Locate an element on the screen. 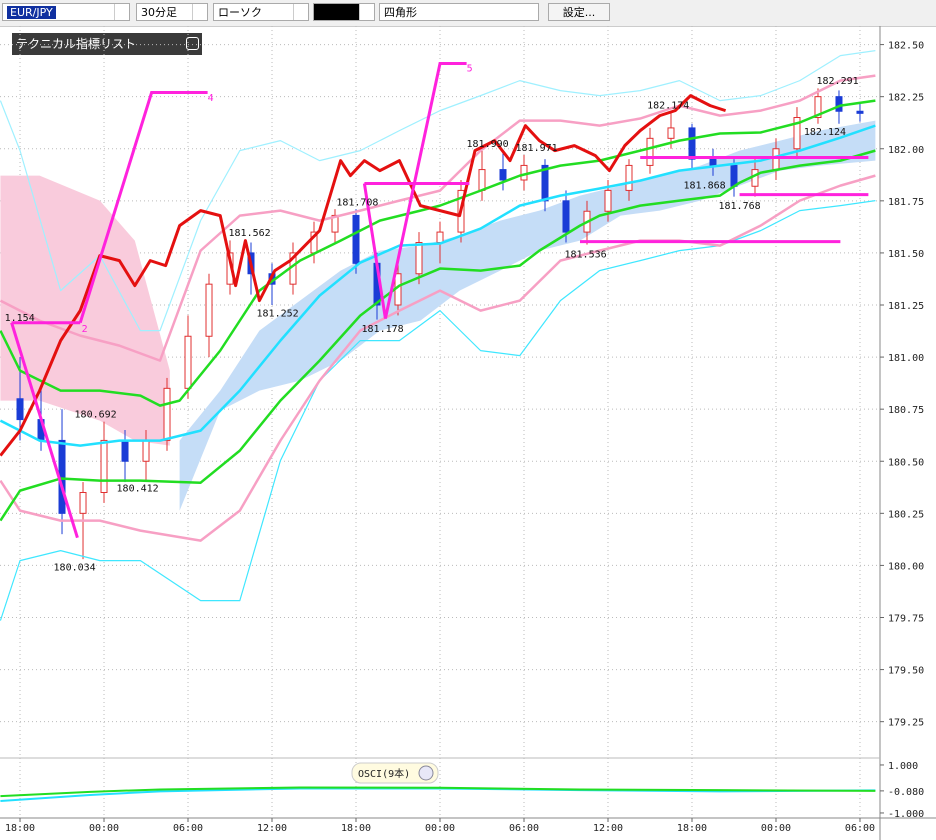 The width and height of the screenshot is (936, 840). price-label: 181.971 is located at coordinates (537, 148).